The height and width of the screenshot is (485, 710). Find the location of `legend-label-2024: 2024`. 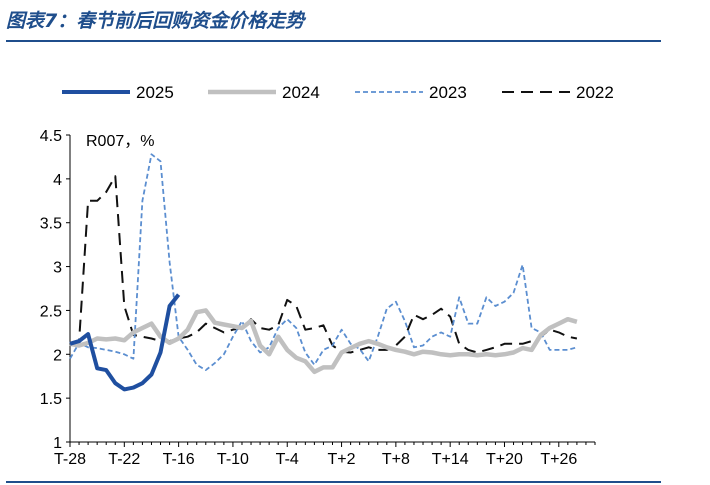

legend-label-2024: 2024 is located at coordinates (301, 92).